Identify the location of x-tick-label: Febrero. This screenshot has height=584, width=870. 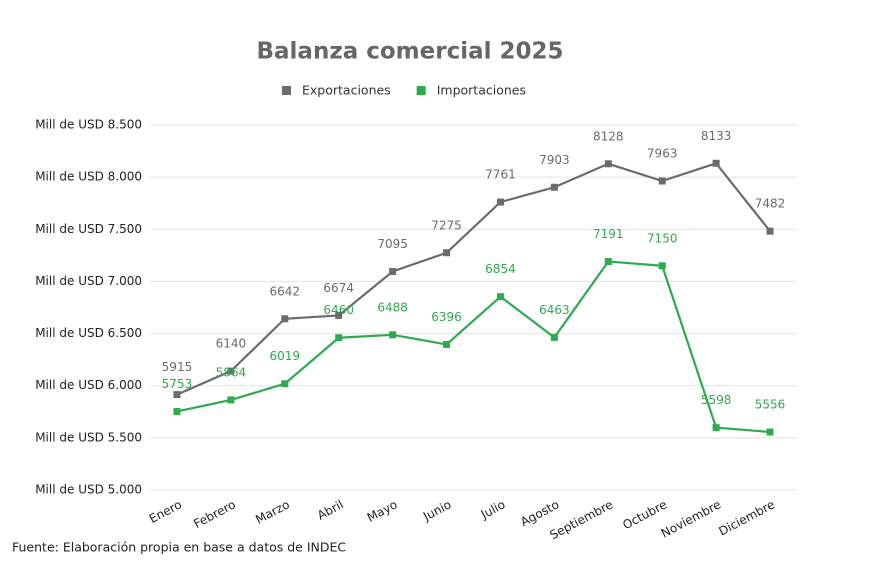
(214, 514).